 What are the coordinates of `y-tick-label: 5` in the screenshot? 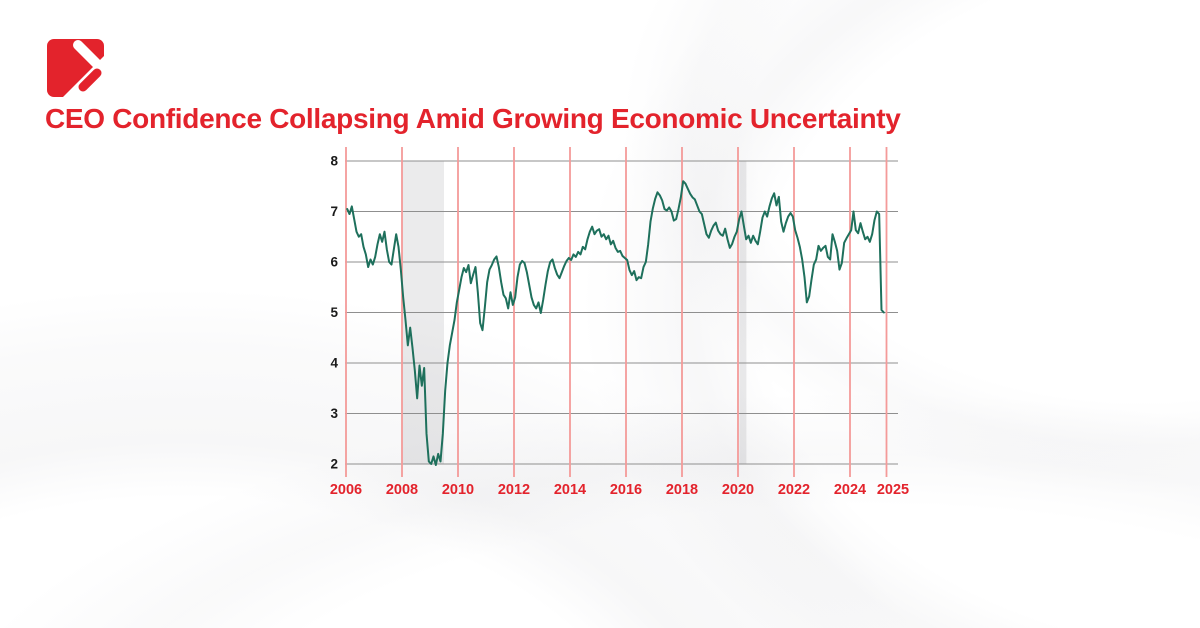 It's located at (334, 312).